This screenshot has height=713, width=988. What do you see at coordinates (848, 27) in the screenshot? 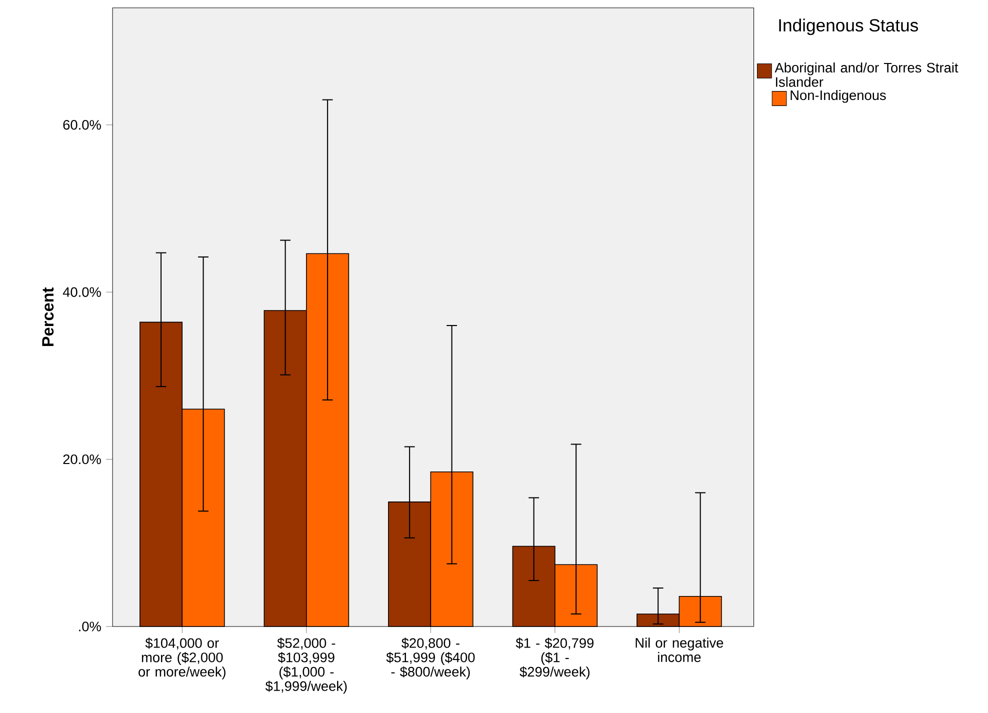
I see `legend-title: Indigenous Status` at bounding box center [848, 27].